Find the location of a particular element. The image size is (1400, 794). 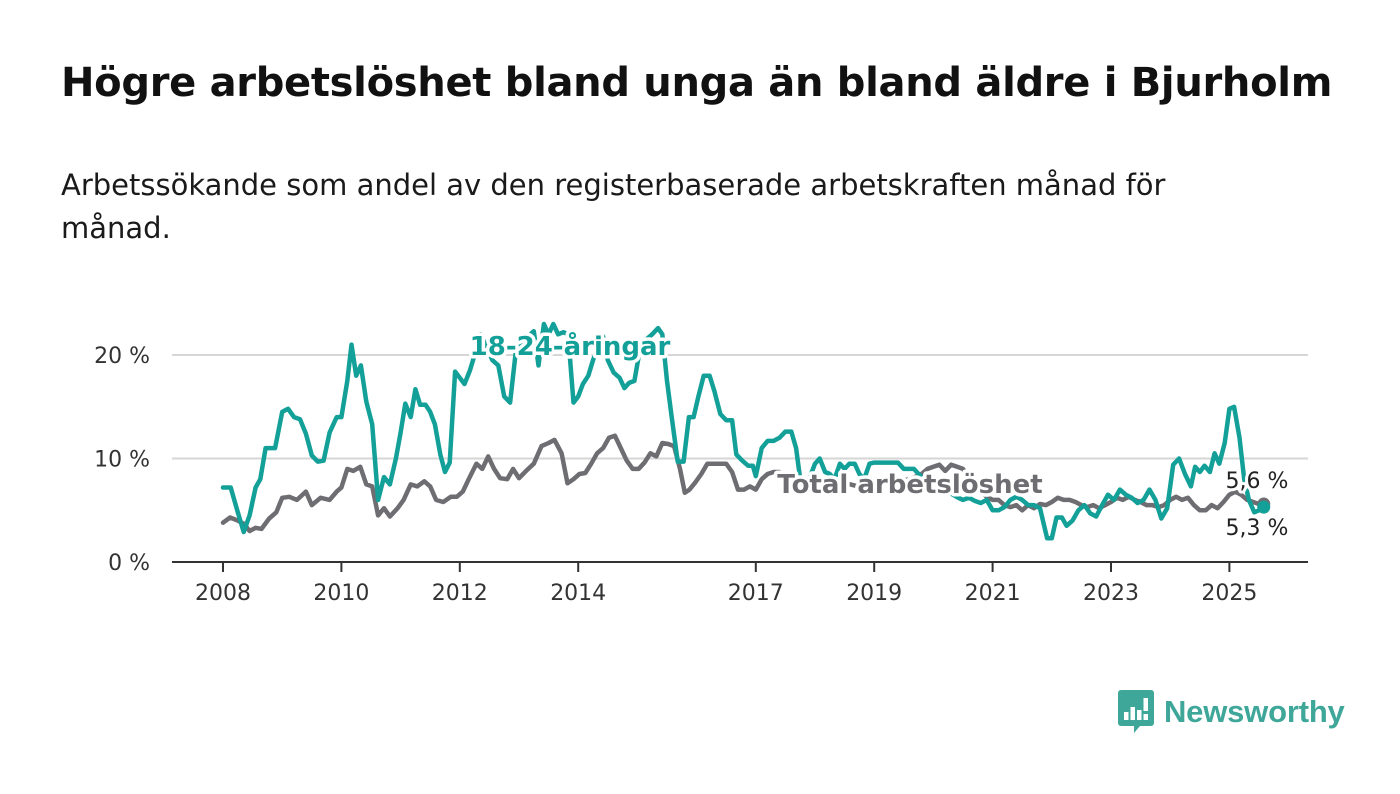

end-value-label-total: 5,6 % is located at coordinates (1257, 481).